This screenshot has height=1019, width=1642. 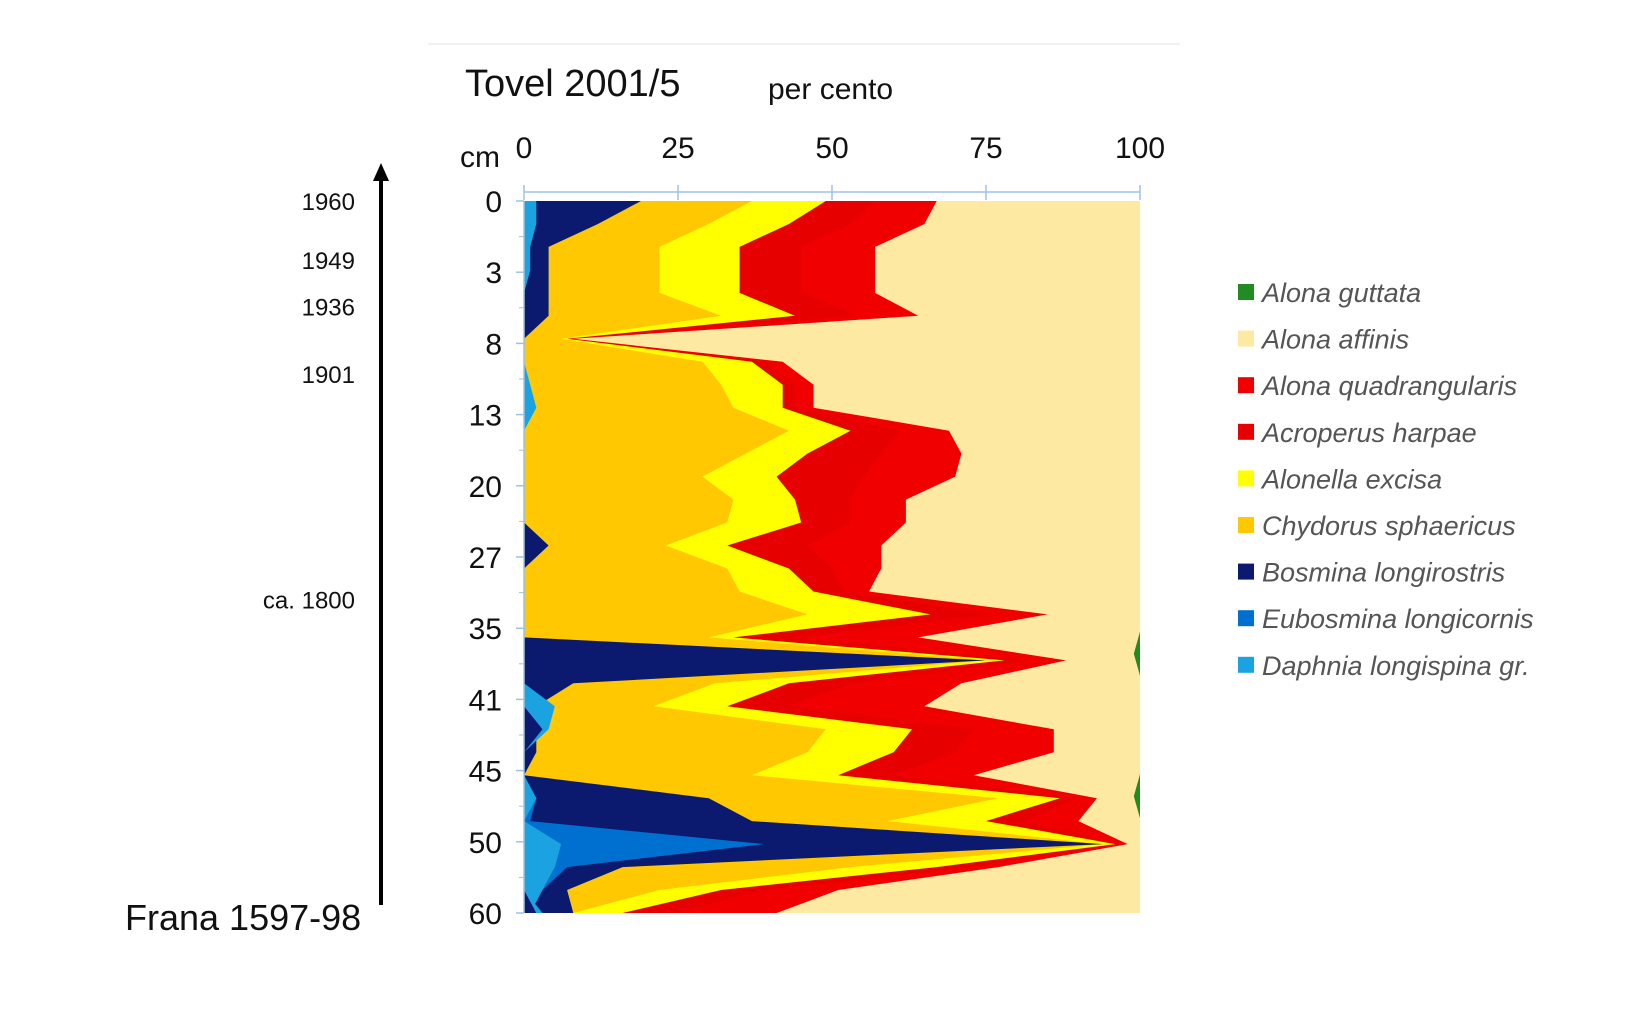 I want to click on legend-label: Daphnia longispina gr., so click(x=1396, y=666).